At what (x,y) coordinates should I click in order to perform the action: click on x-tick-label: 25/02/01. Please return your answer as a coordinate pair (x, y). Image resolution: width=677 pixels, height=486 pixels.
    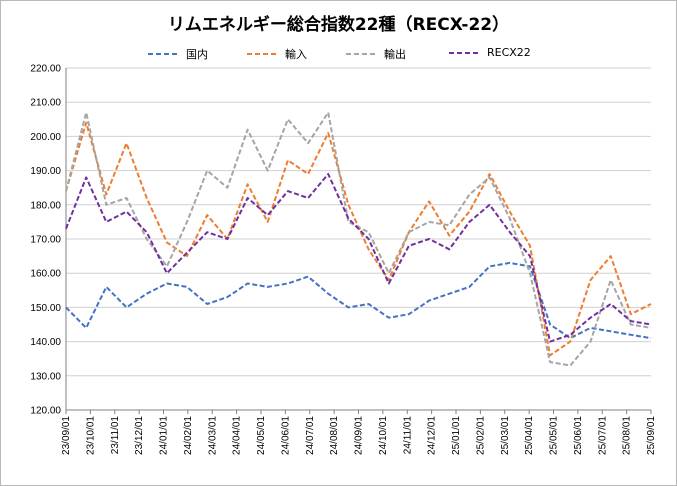
    Looking at the image, I should click on (480, 435).